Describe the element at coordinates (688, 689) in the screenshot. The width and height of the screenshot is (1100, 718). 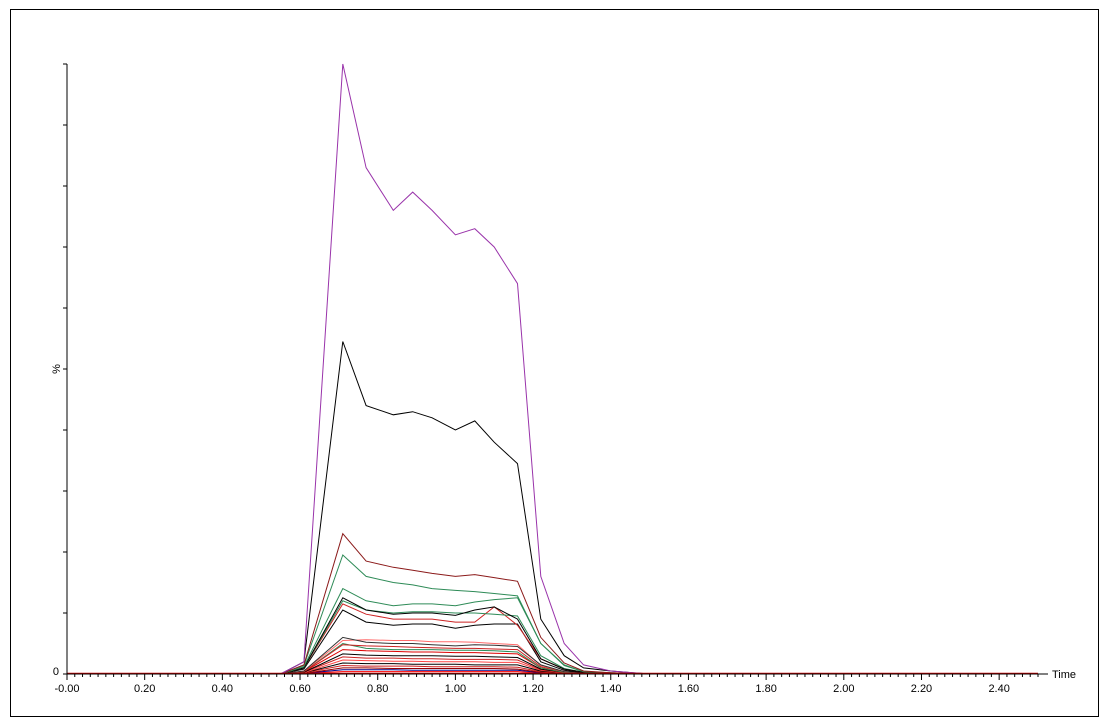
I see `x-tick-label: 1.60` at that location.